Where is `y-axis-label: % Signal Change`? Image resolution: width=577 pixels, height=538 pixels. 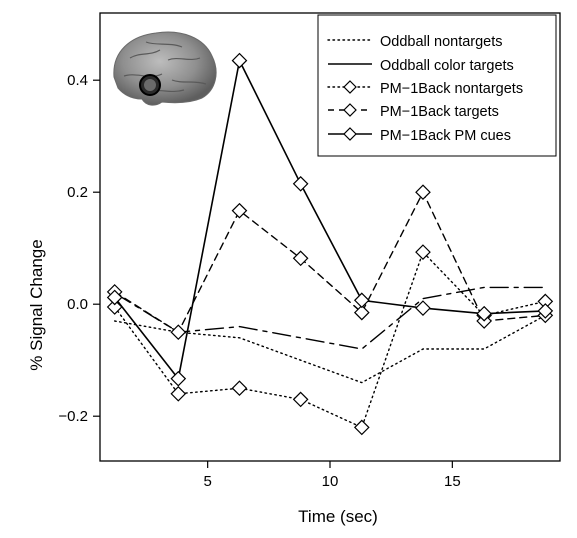
y-axis-label: % Signal Change is located at coordinates (36, 304).